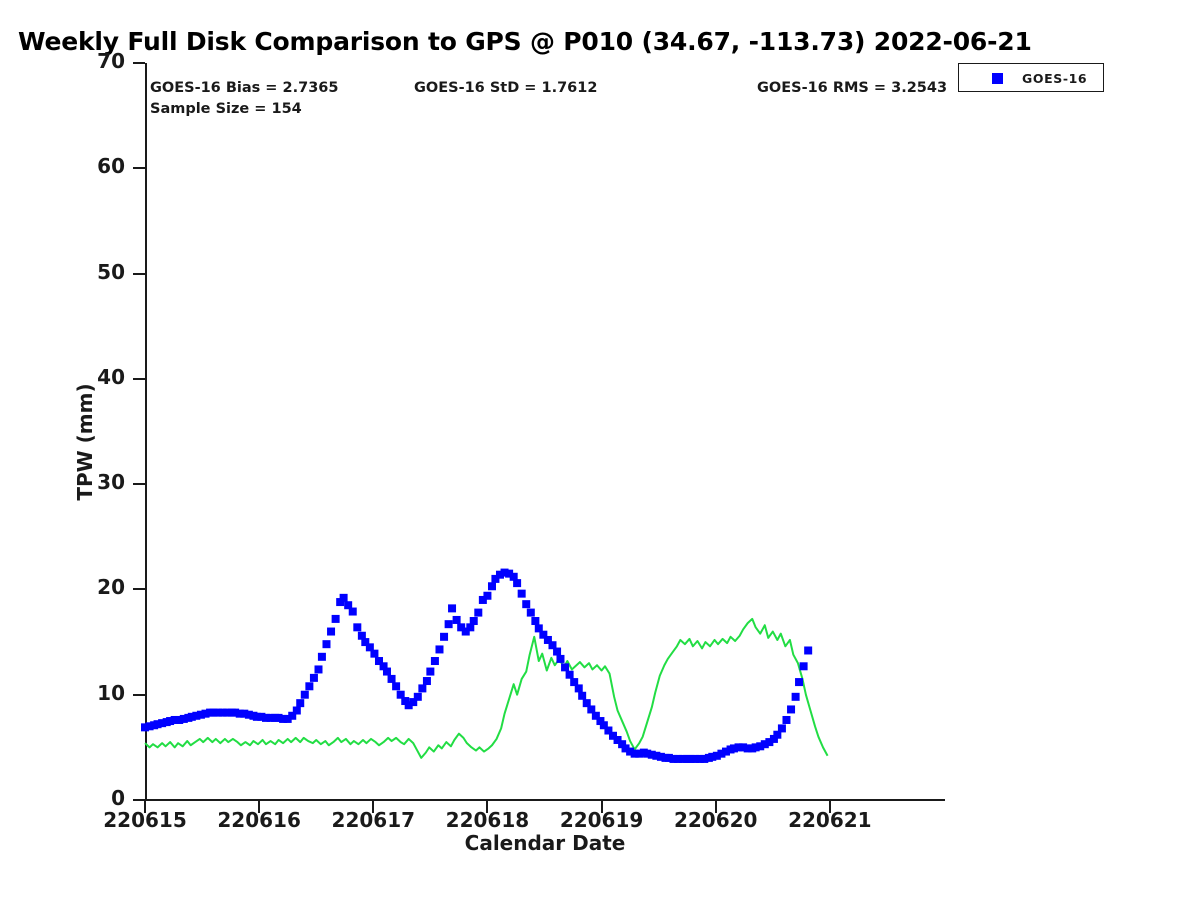 The width and height of the screenshot is (1200, 900). Describe the element at coordinates (111, 376) in the screenshot. I see `y-tick-label: 40` at that location.